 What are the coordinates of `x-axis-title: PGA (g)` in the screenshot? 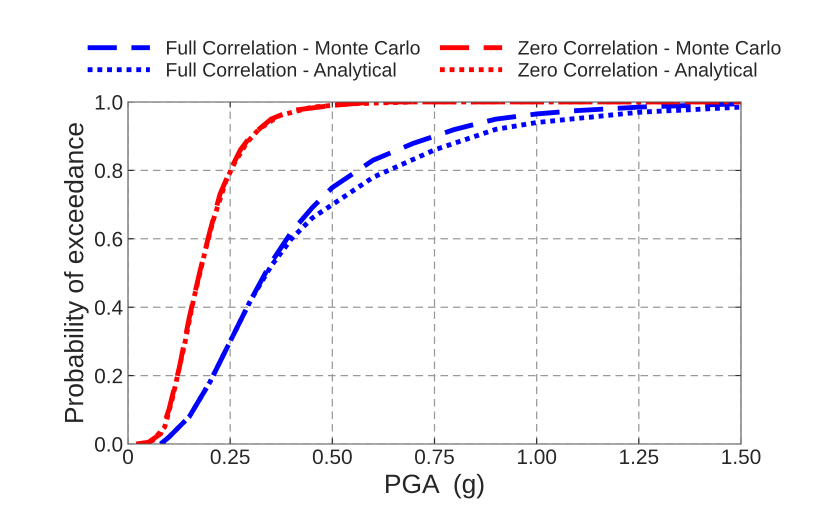 It's located at (435, 486).